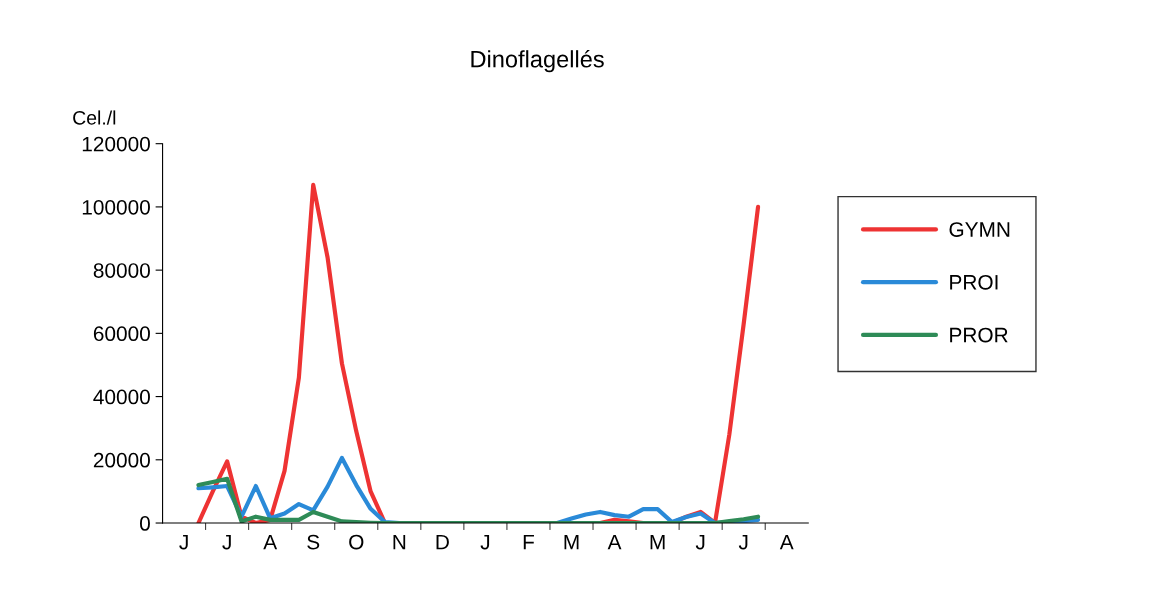 Image resolution: width=1153 pixels, height=605 pixels. I want to click on legend-label: PROI, so click(974, 282).